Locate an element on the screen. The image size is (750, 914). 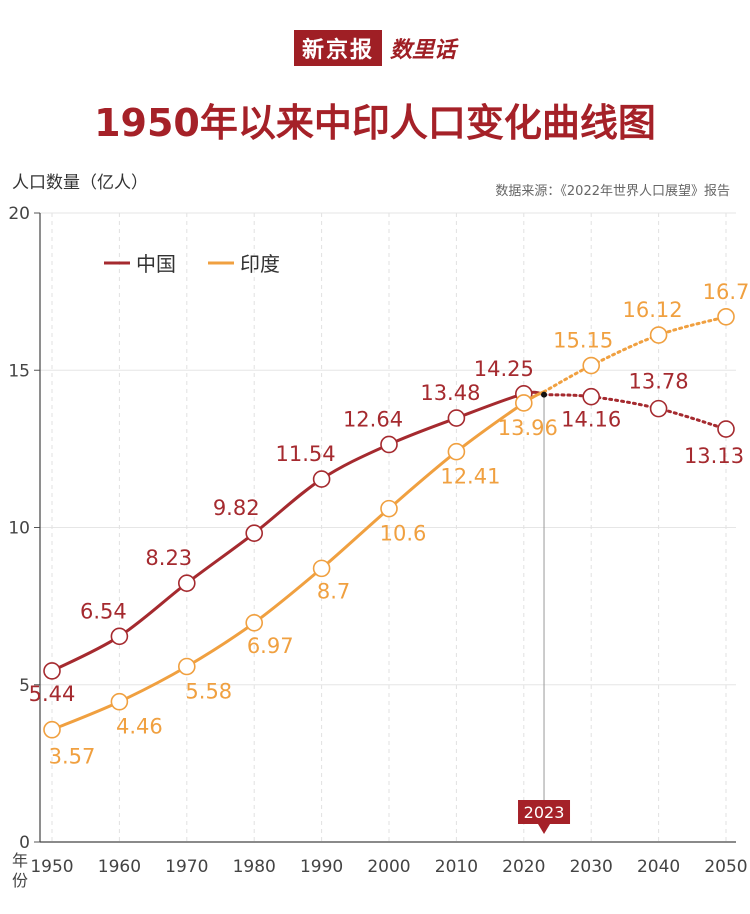
y-tick-label: 20 is located at coordinates (19, 214).